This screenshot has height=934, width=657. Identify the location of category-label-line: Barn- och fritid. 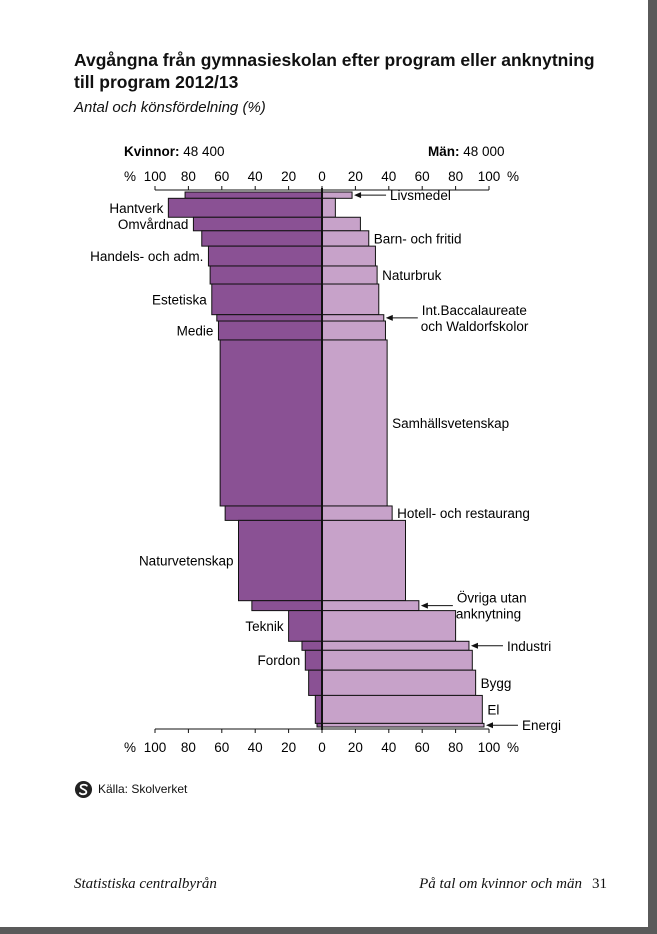
(418, 238).